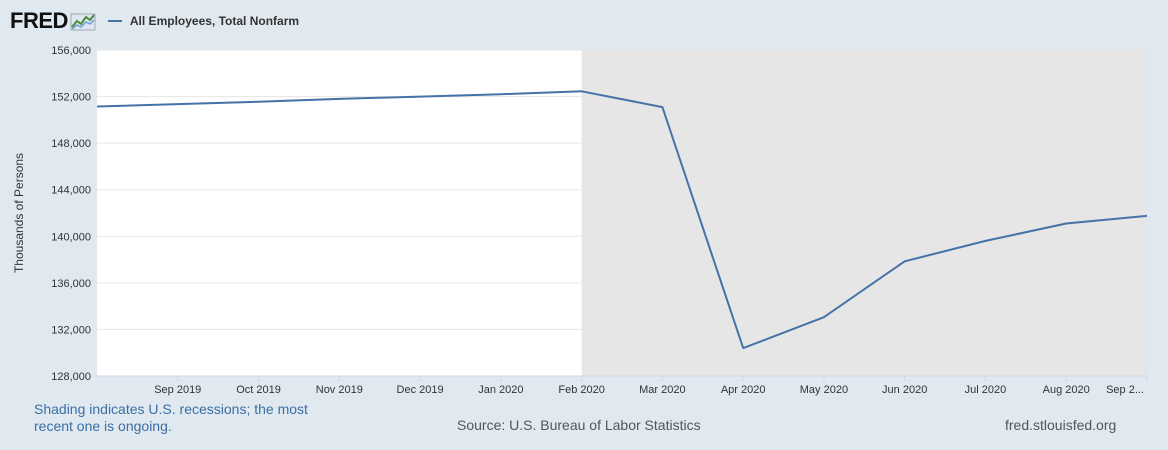 The width and height of the screenshot is (1168, 450). Describe the element at coordinates (581, 390) in the screenshot. I see `x-tick-label: Feb 2020` at that location.